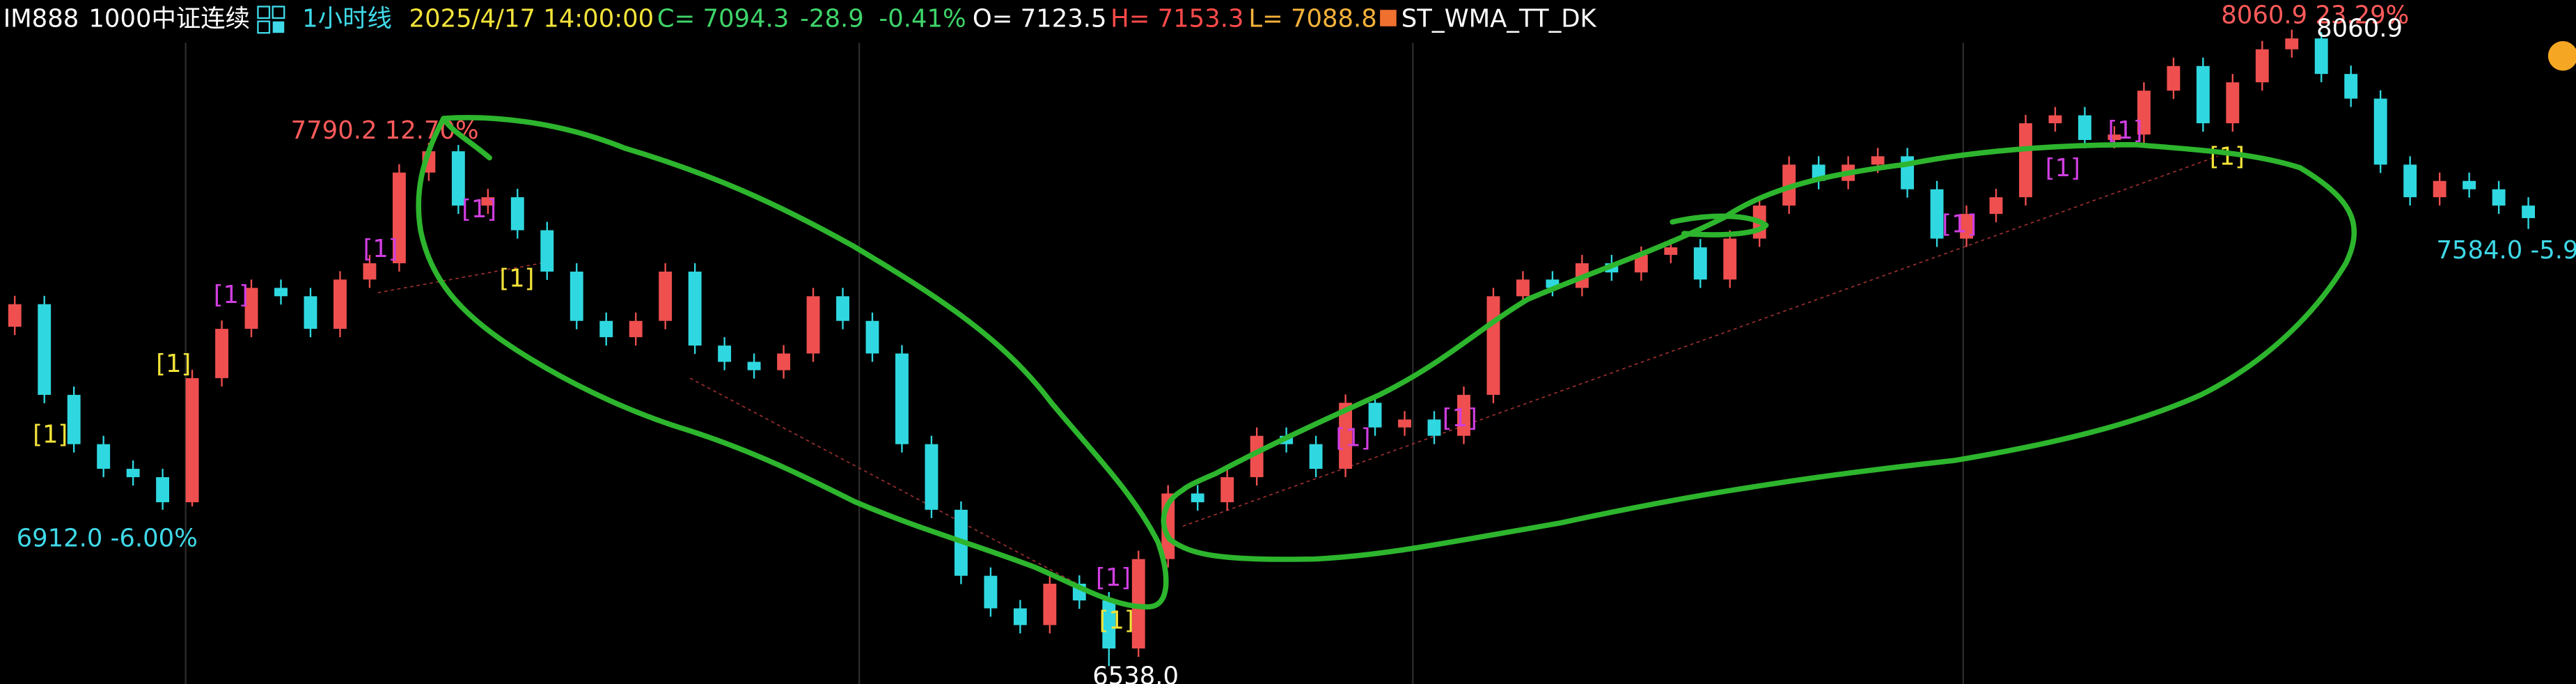 This screenshot has width=2576, height=684. What do you see at coordinates (2561, 56) in the screenshot?
I see `smiley-icon` at bounding box center [2561, 56].